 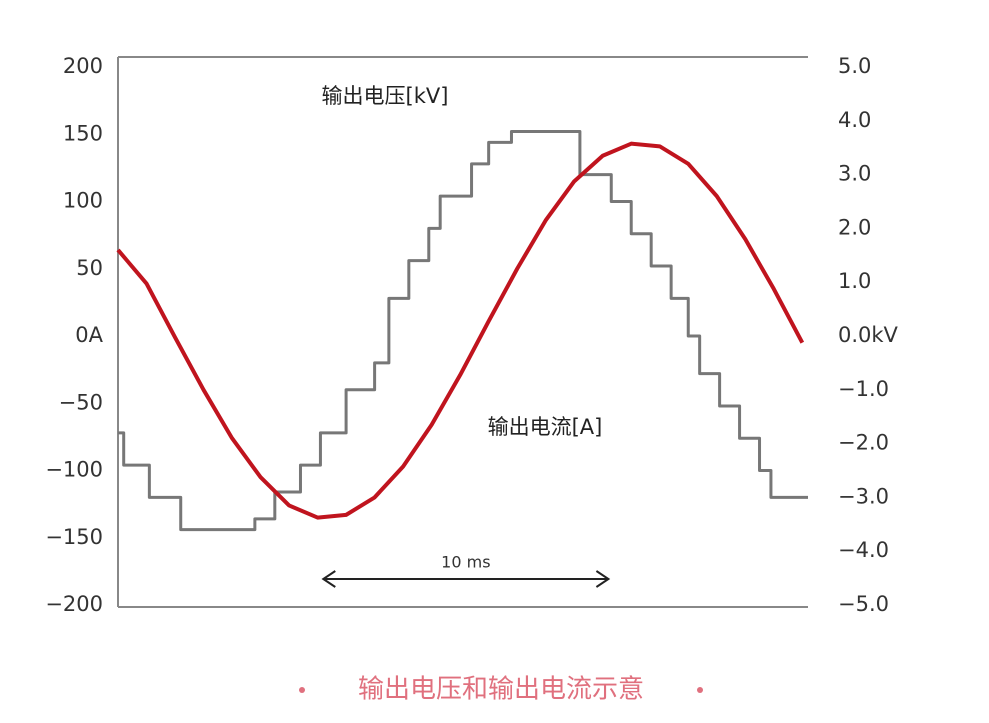 What do you see at coordinates (465, 562) in the screenshot?
I see `annotation-label: 10 ms` at bounding box center [465, 562].